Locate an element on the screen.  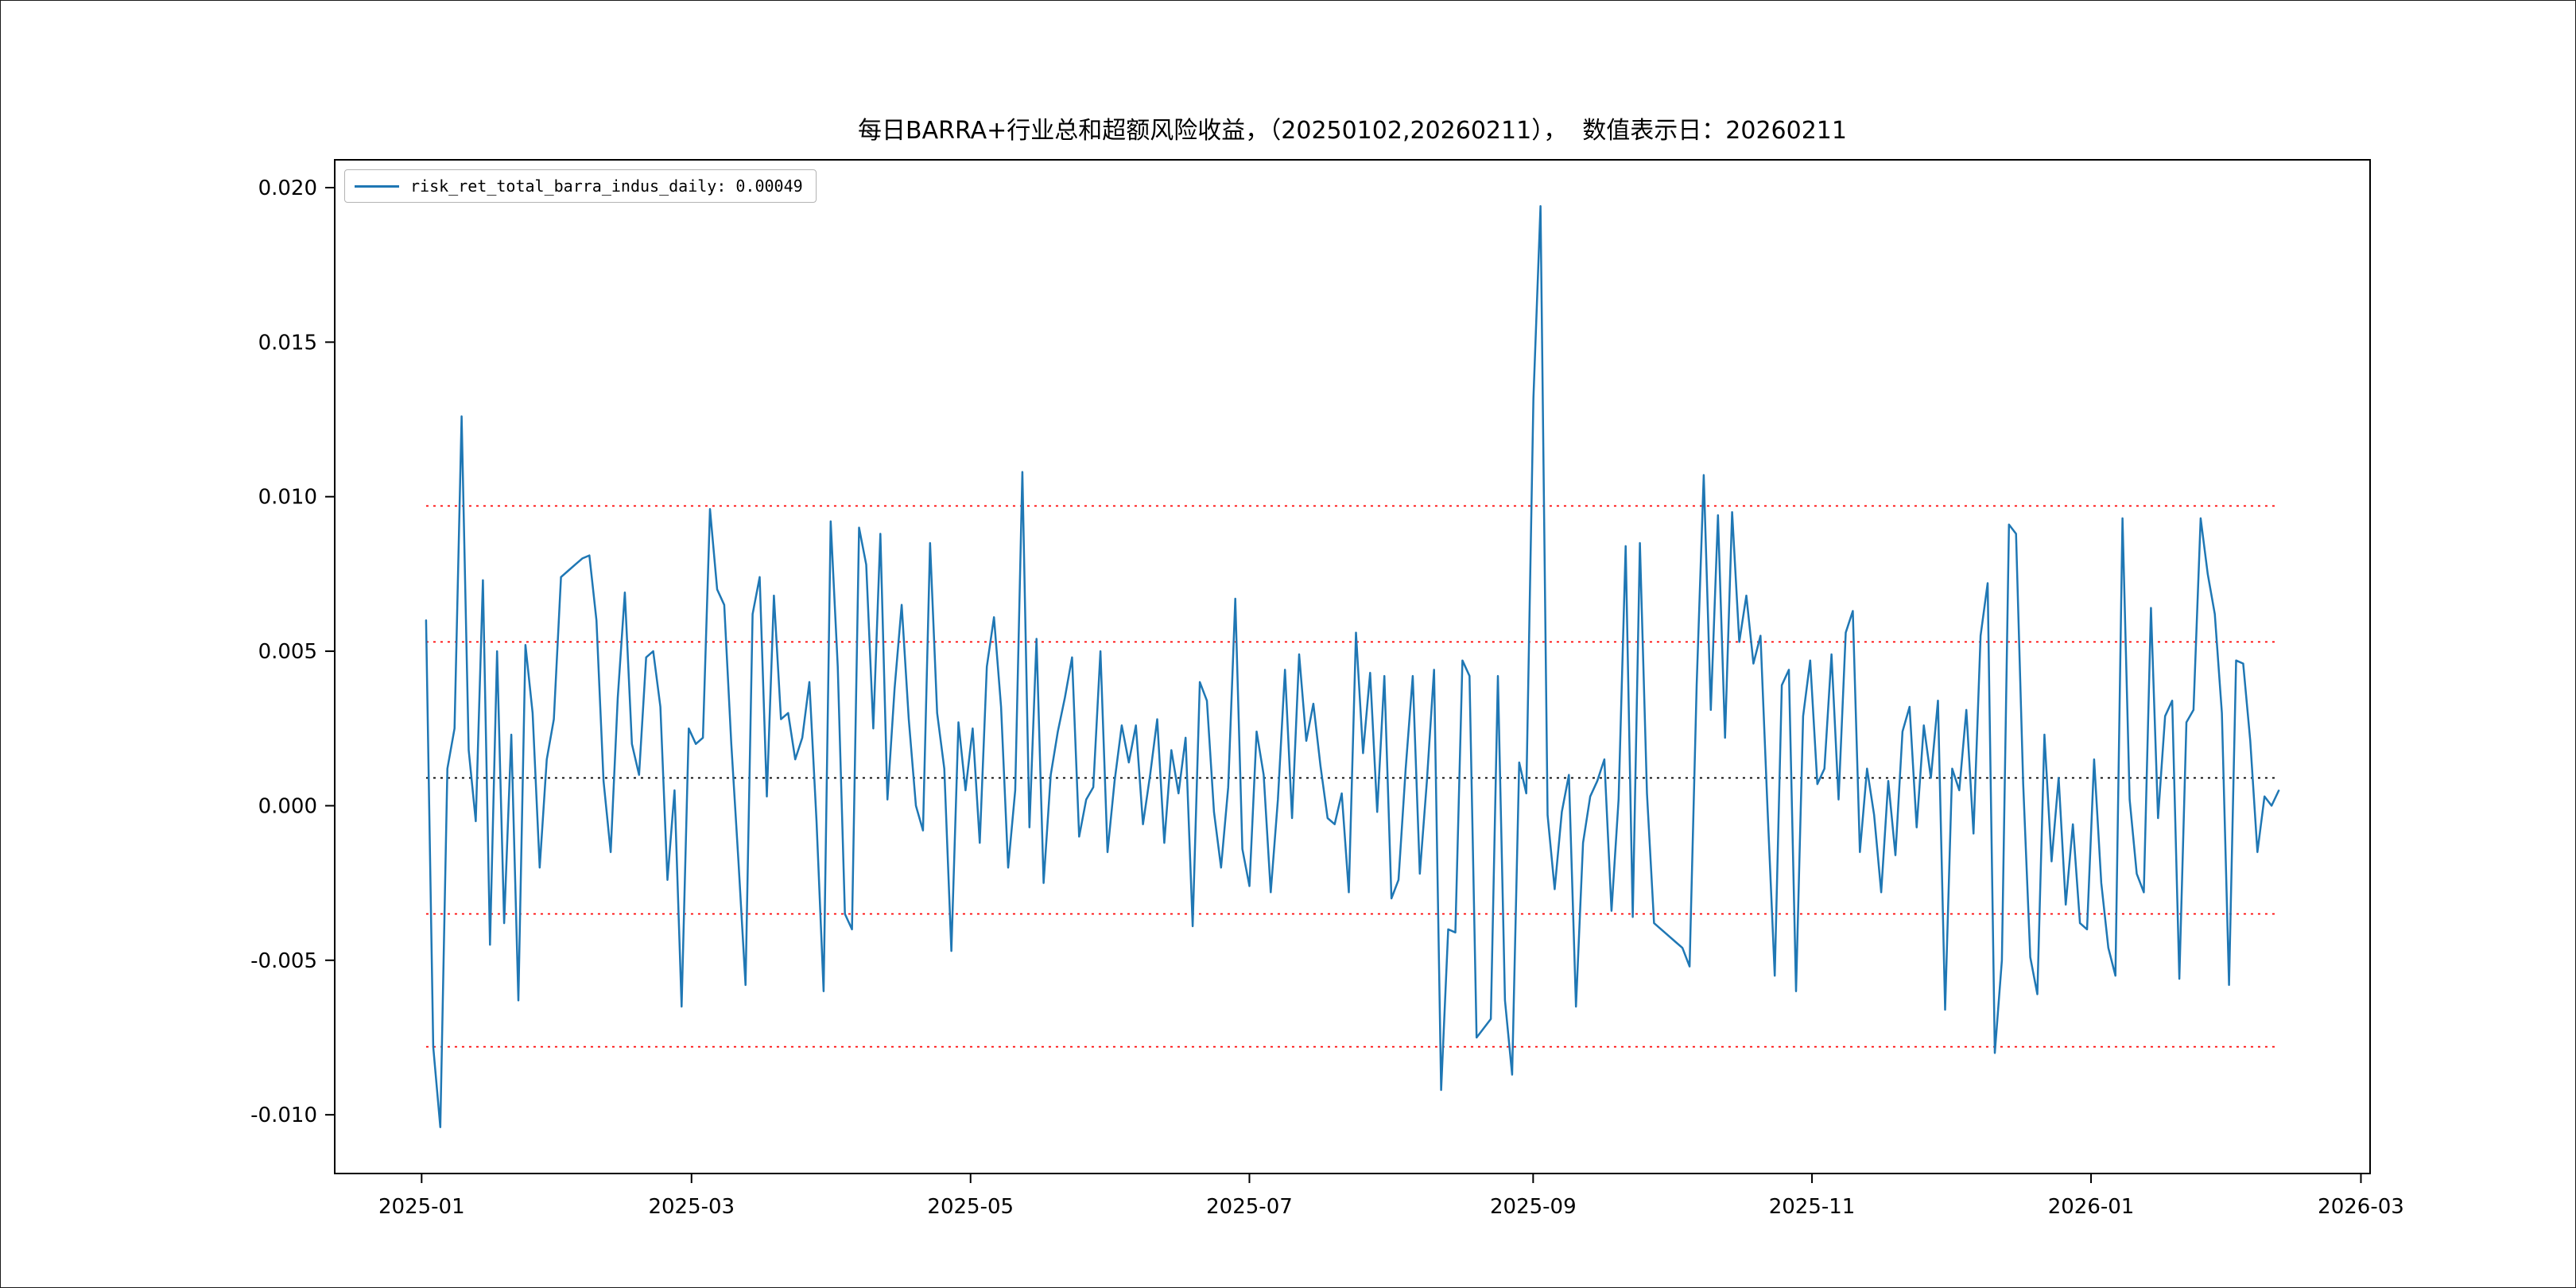
x-tick-label: 2025-07 is located at coordinates (1249, 1207).